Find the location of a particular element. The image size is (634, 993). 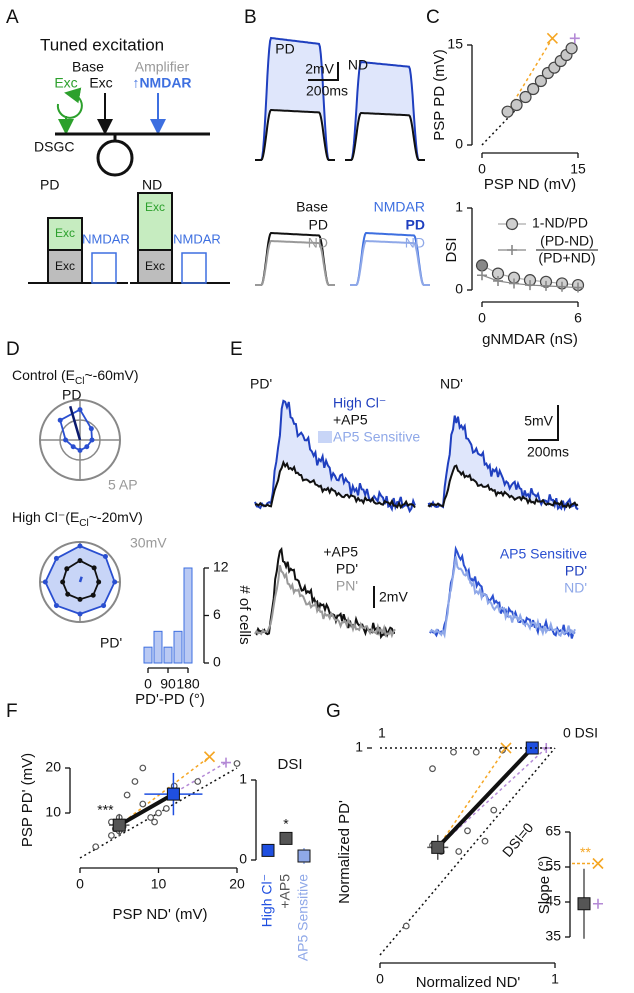

legend-text: High Cl⁻ is located at coordinates (359, 403).